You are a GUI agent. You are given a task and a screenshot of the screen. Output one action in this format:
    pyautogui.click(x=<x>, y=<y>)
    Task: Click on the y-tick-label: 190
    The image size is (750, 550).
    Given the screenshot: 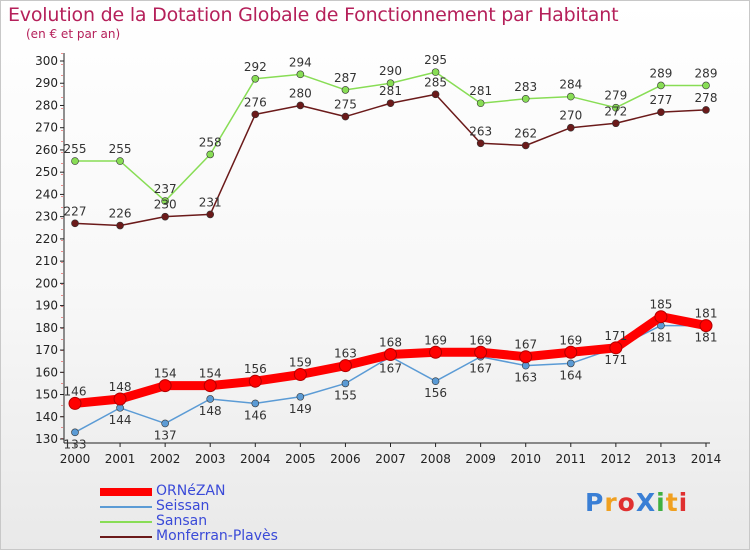 What is the action you would take?
    pyautogui.click(x=46, y=306)
    